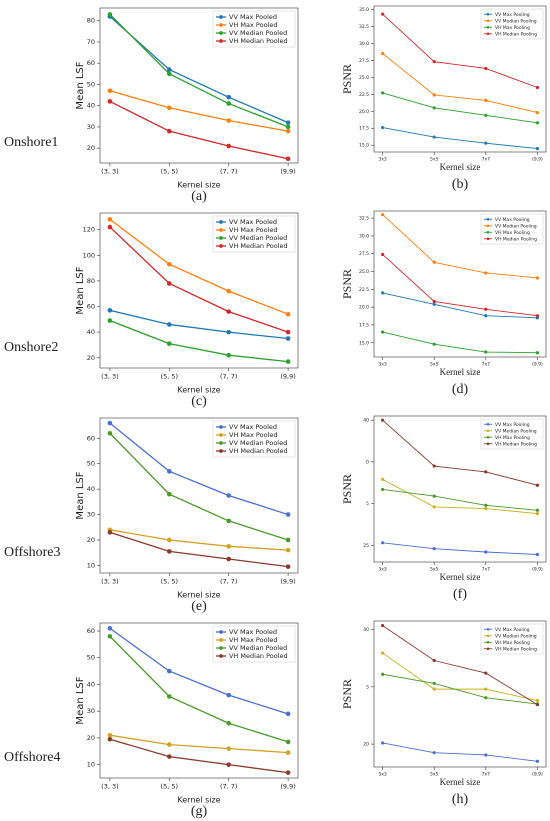 Image resolution: width=550 pixels, height=821 pixels. I want to click on caption: (a), so click(199, 196).